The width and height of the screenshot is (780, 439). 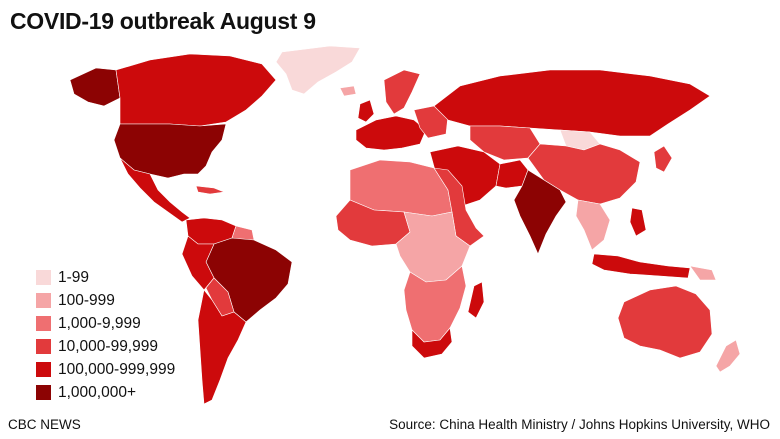 What do you see at coordinates (366, 111) in the screenshot?
I see `region-uk` at bounding box center [366, 111].